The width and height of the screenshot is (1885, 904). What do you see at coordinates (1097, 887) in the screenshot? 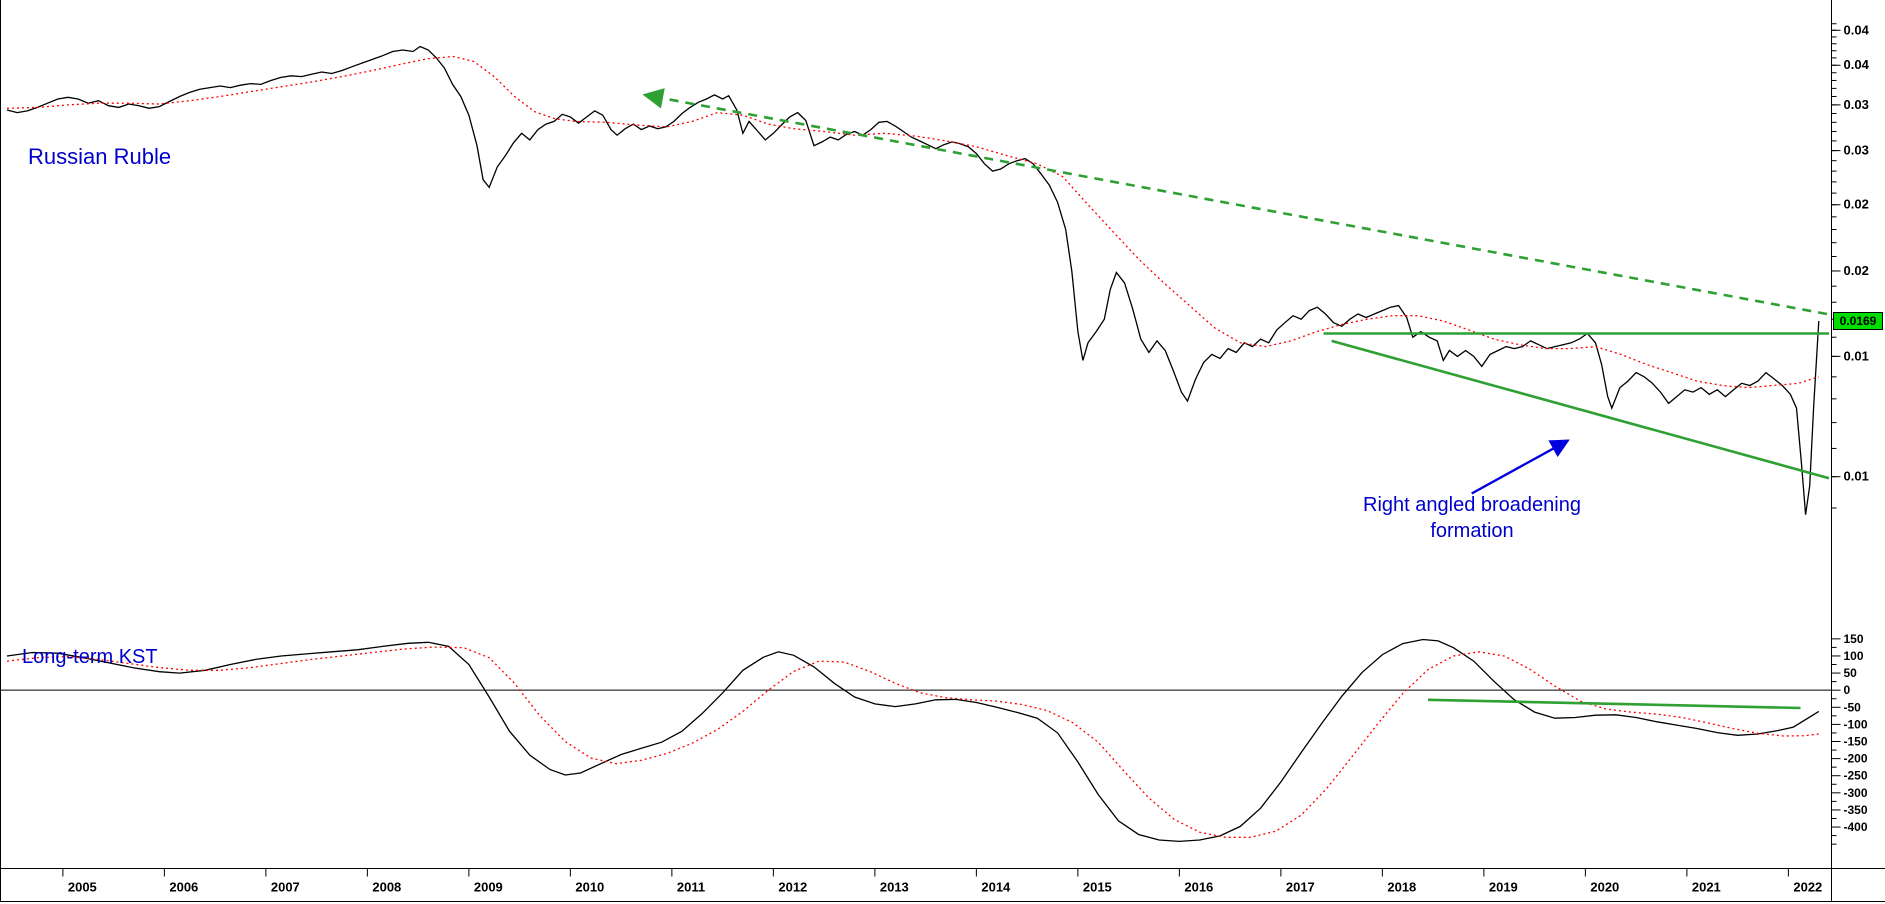
I see `x-tick-label: 2015` at bounding box center [1097, 887].